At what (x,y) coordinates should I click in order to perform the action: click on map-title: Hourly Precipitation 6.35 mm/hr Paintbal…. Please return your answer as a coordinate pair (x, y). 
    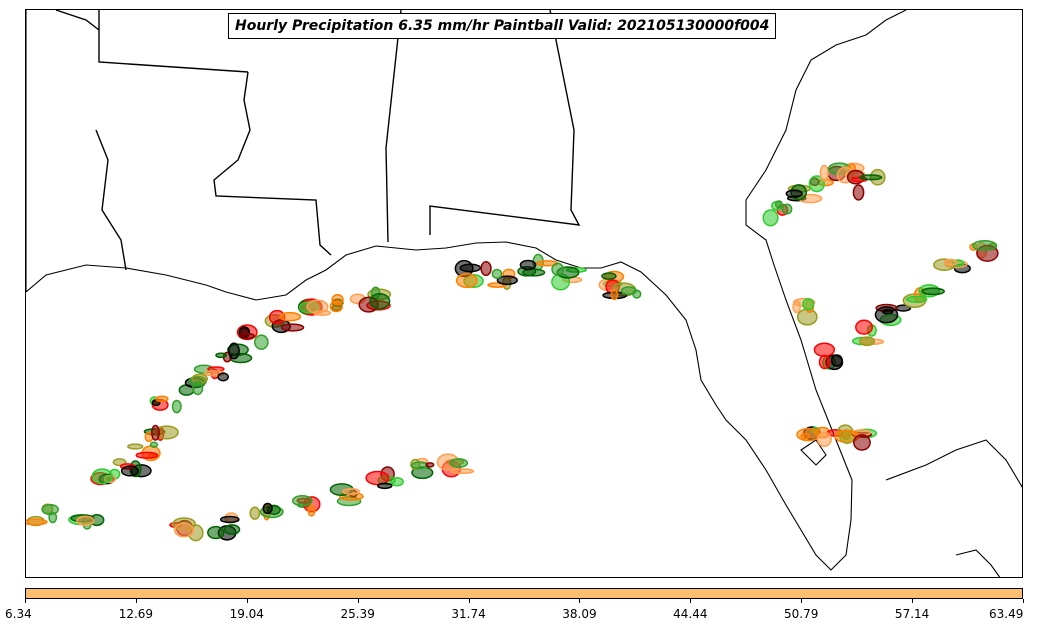
    Looking at the image, I should click on (502, 26).